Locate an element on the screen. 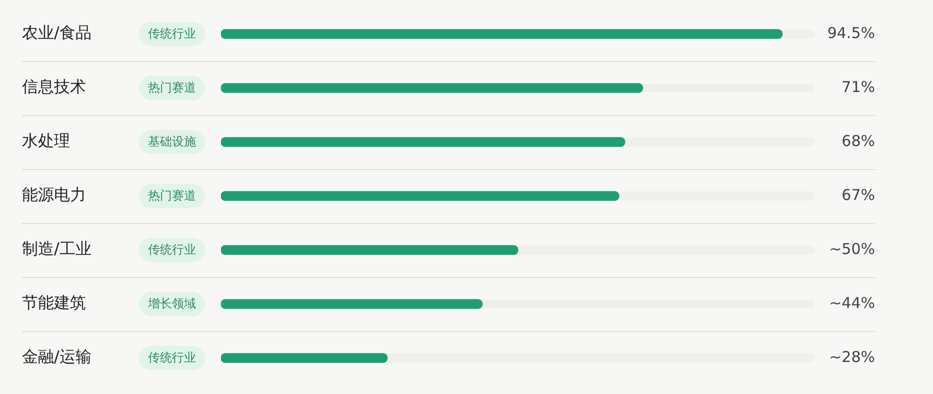  data-label: 67% is located at coordinates (858, 195).